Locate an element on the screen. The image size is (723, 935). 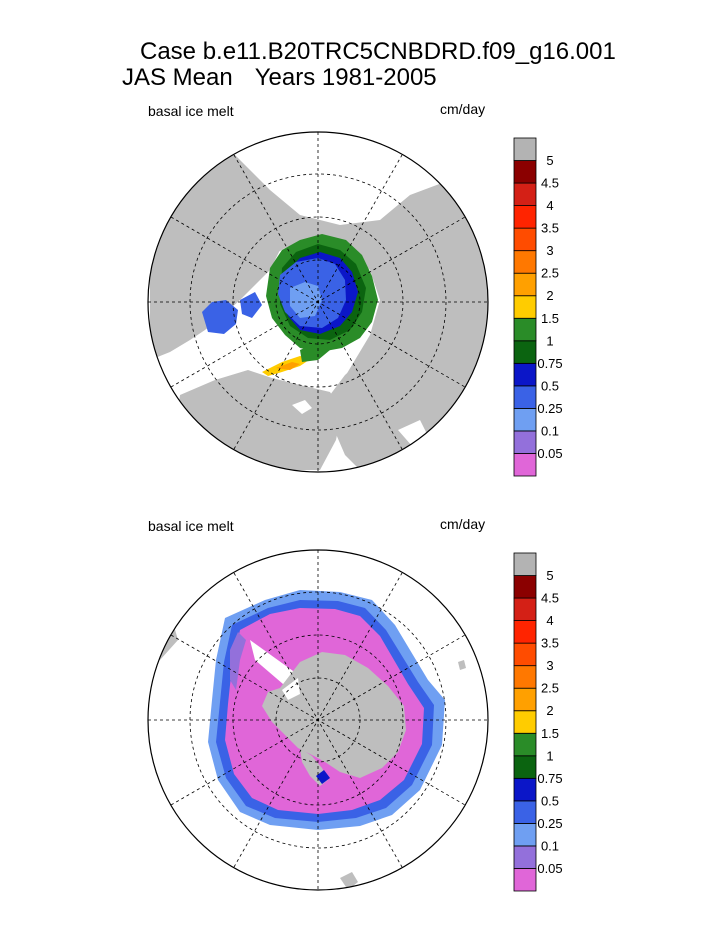
north-colorbar-label: 0.05 is located at coordinates (549, 453).